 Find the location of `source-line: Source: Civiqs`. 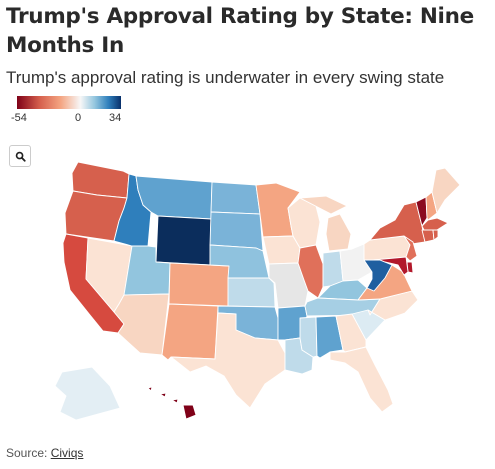

source-line: Source: Civiqs is located at coordinates (44, 453).